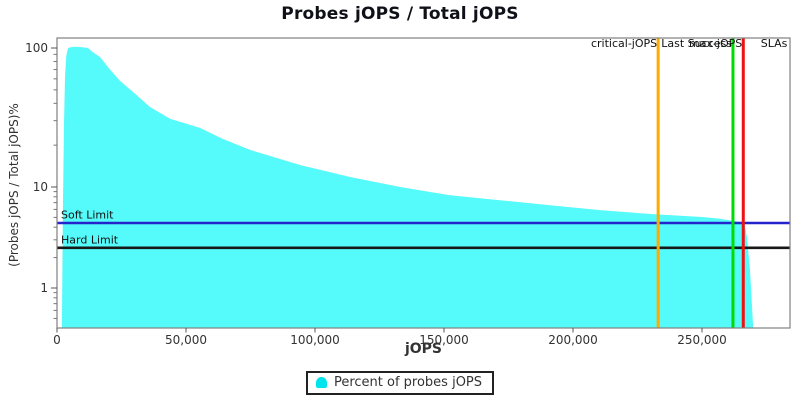  What do you see at coordinates (408, 382) in the screenshot?
I see `legend-series-label: Percent of probes jOPS` at bounding box center [408, 382].